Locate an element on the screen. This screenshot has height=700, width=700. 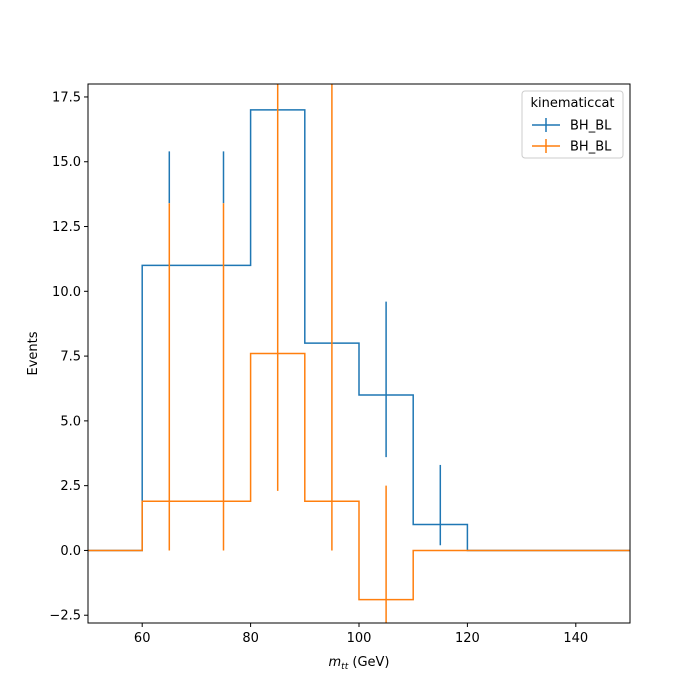
x-tick-label-1: 80 is located at coordinates (250, 638).